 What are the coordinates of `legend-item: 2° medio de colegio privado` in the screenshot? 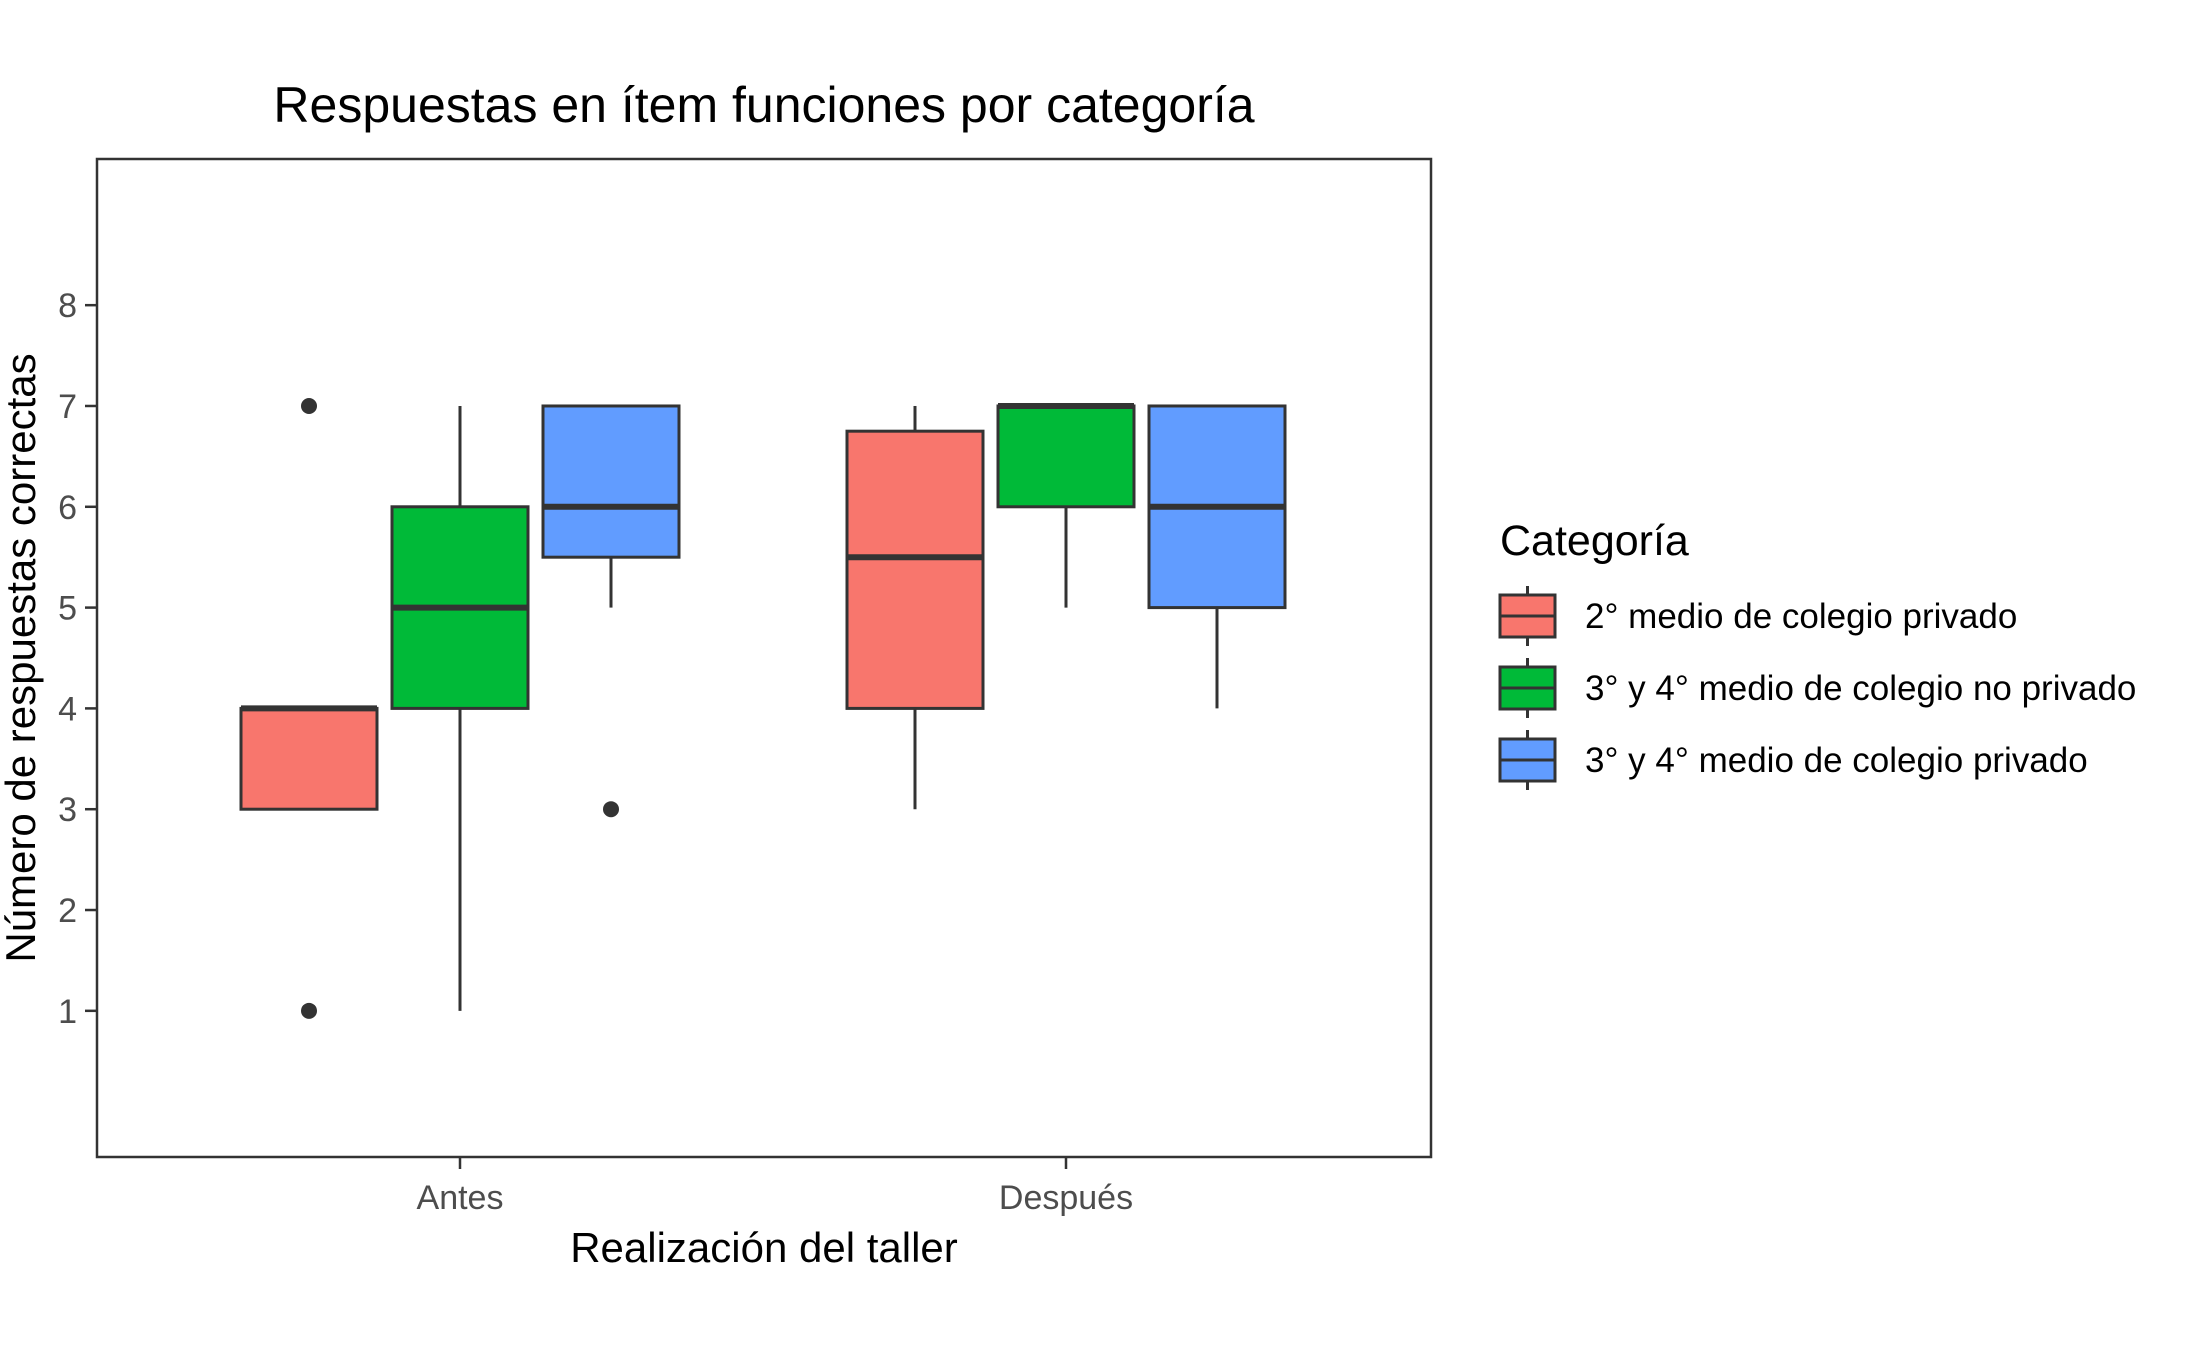 It's located at (1757, 616).